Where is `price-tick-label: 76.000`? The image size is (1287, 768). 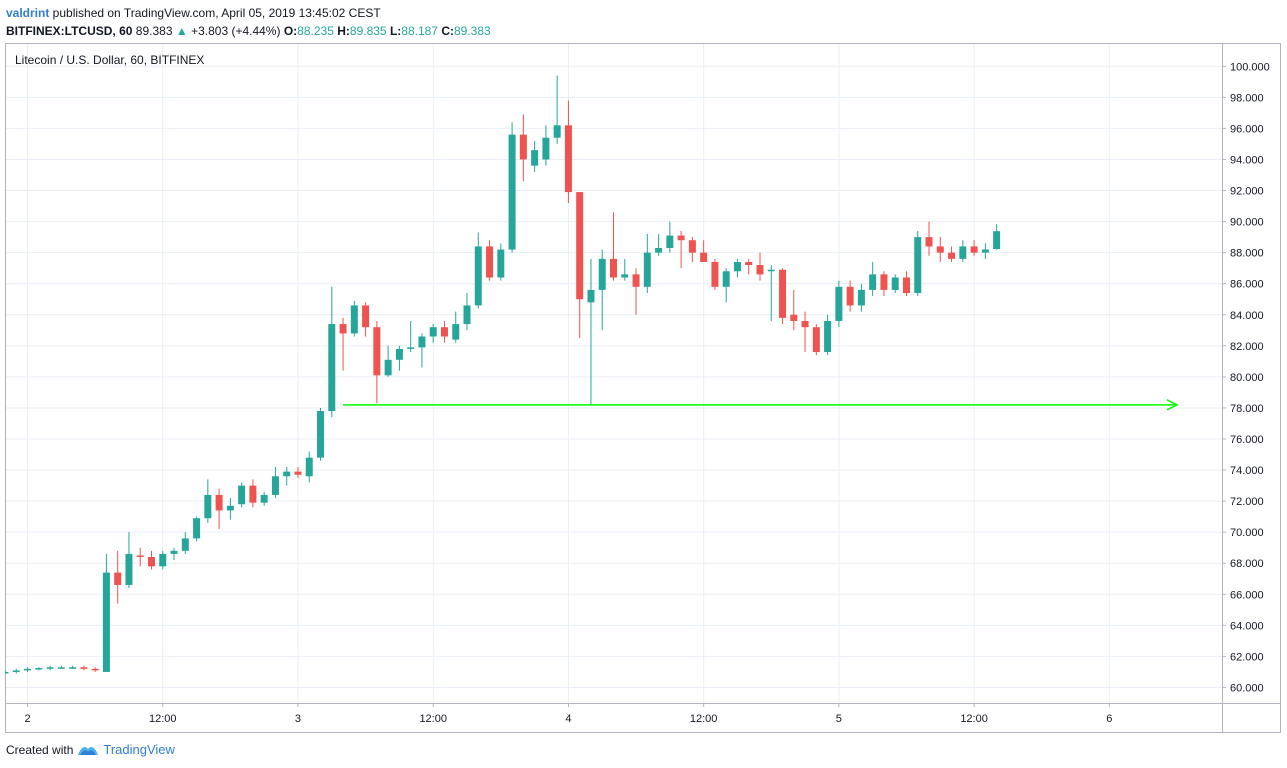 price-tick-label: 76.000 is located at coordinates (1247, 440).